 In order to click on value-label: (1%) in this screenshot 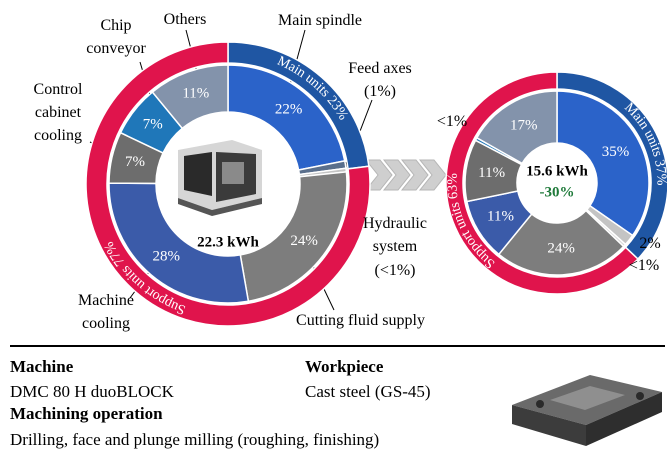, I will do `click(380, 91)`.